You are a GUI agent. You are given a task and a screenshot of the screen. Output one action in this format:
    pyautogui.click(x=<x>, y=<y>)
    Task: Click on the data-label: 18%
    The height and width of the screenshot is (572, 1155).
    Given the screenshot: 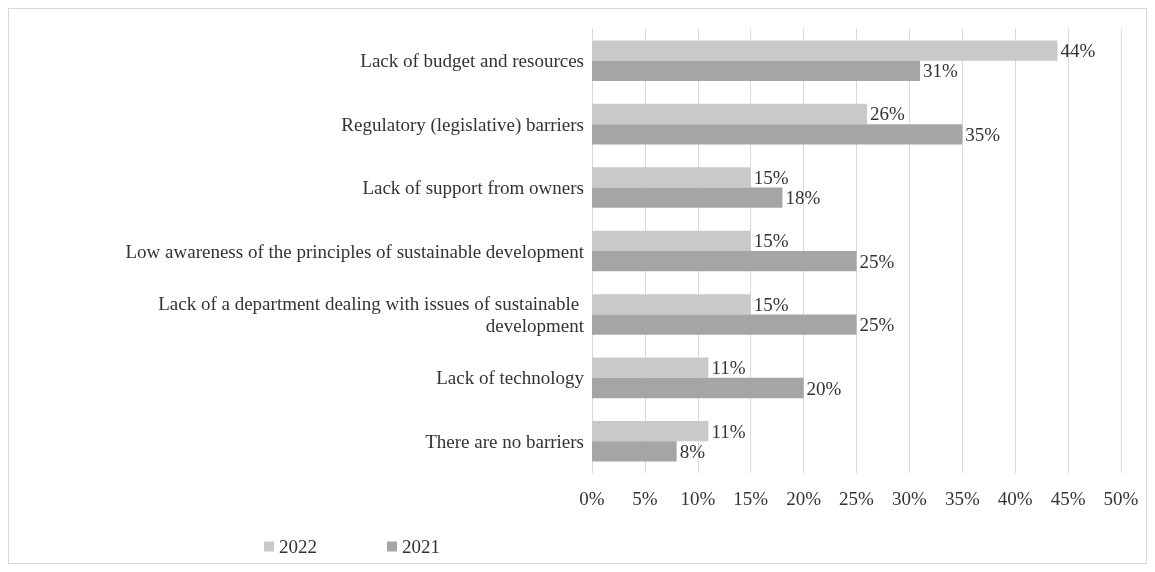 What is the action you would take?
    pyautogui.click(x=803, y=198)
    